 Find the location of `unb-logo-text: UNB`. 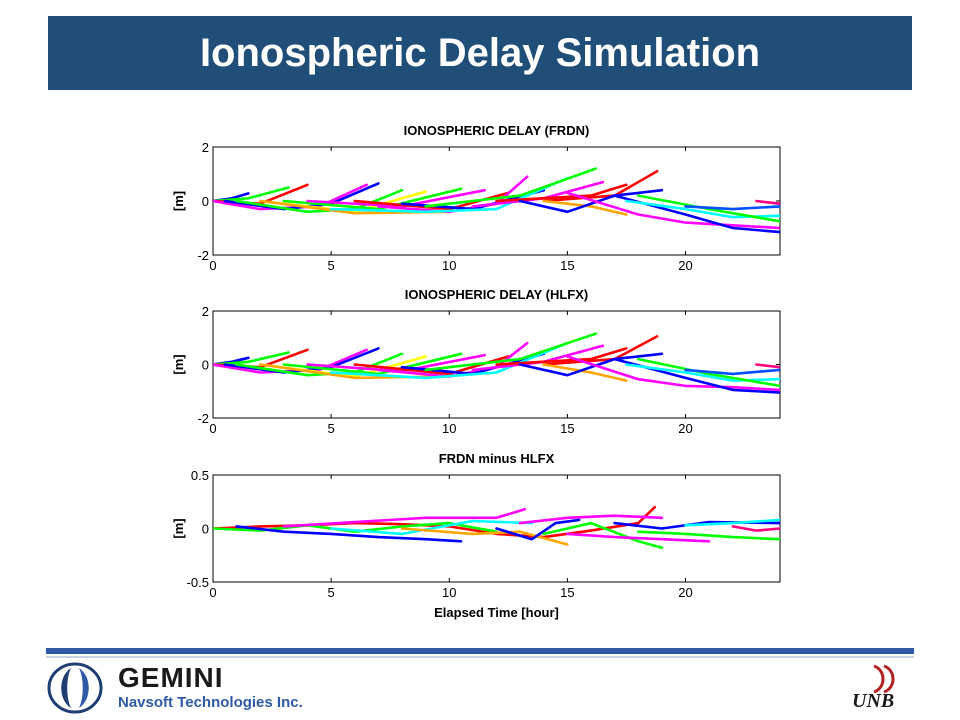

unb-logo-text: UNB is located at coordinates (873, 701).